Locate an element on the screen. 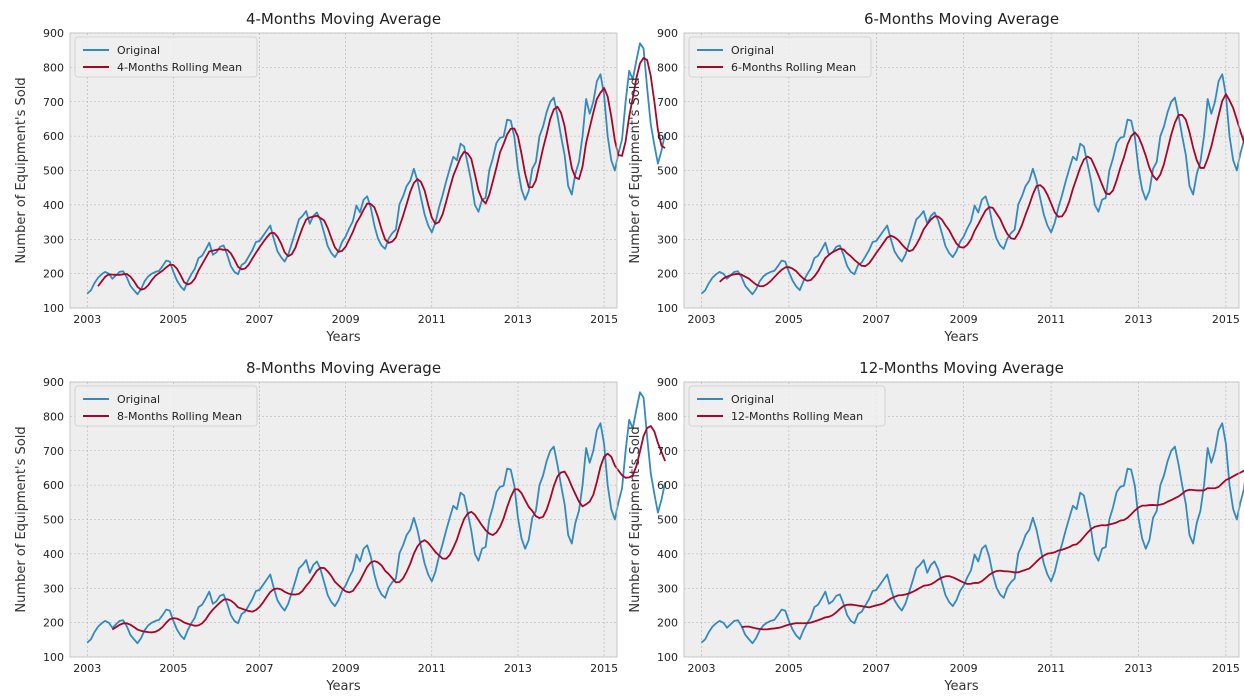  chart-title: 12-Months Moving Average is located at coordinates (961, 368).